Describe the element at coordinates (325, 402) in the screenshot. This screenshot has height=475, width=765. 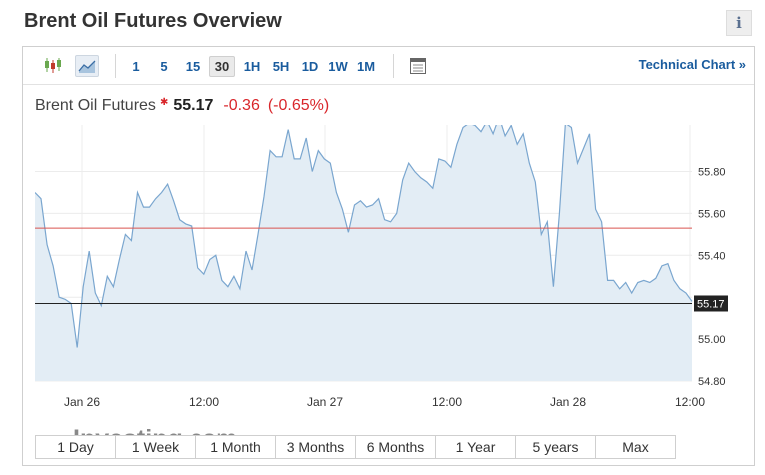
I see `x-tick-label: Jan 27` at that location.